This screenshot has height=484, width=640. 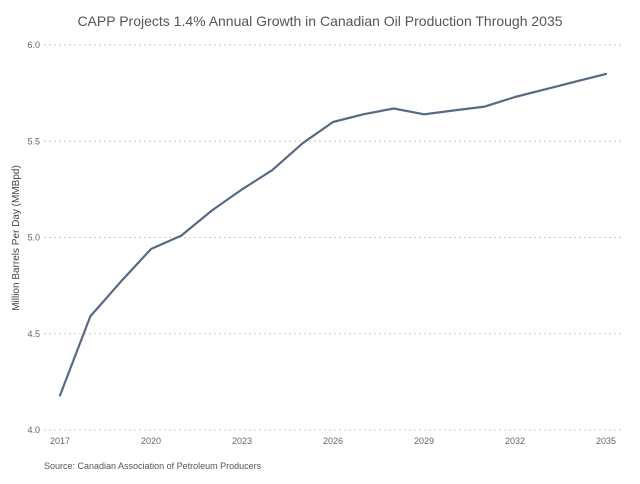 I want to click on x-tick-label: 2023, so click(x=242, y=441).